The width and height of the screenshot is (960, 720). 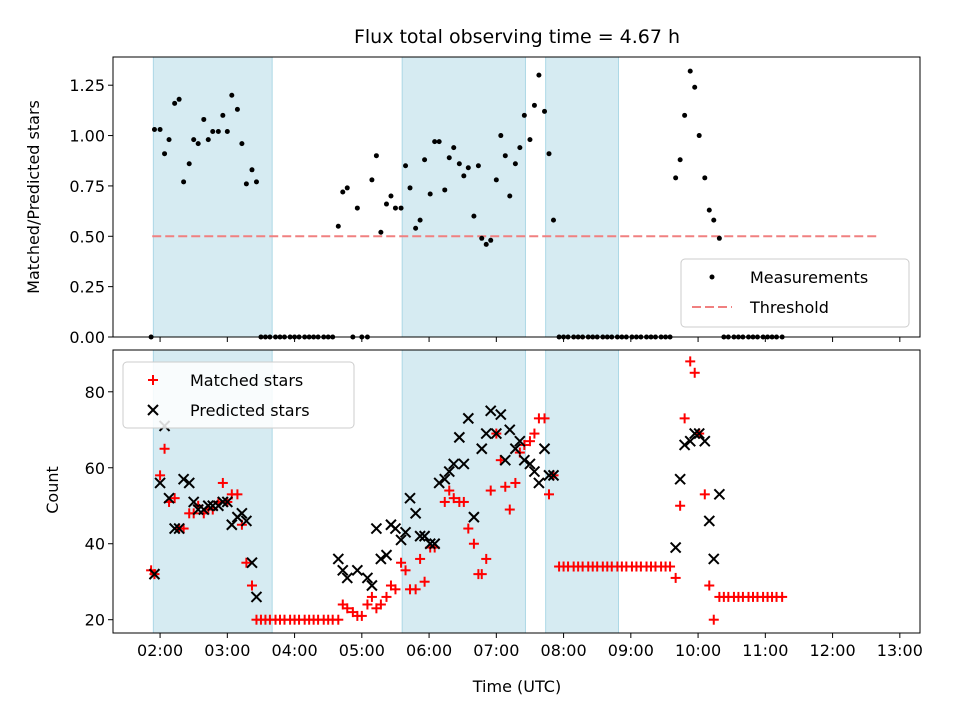 What do you see at coordinates (250, 410) in the screenshot?
I see `legend-predicted-label: Predicted stars` at bounding box center [250, 410].